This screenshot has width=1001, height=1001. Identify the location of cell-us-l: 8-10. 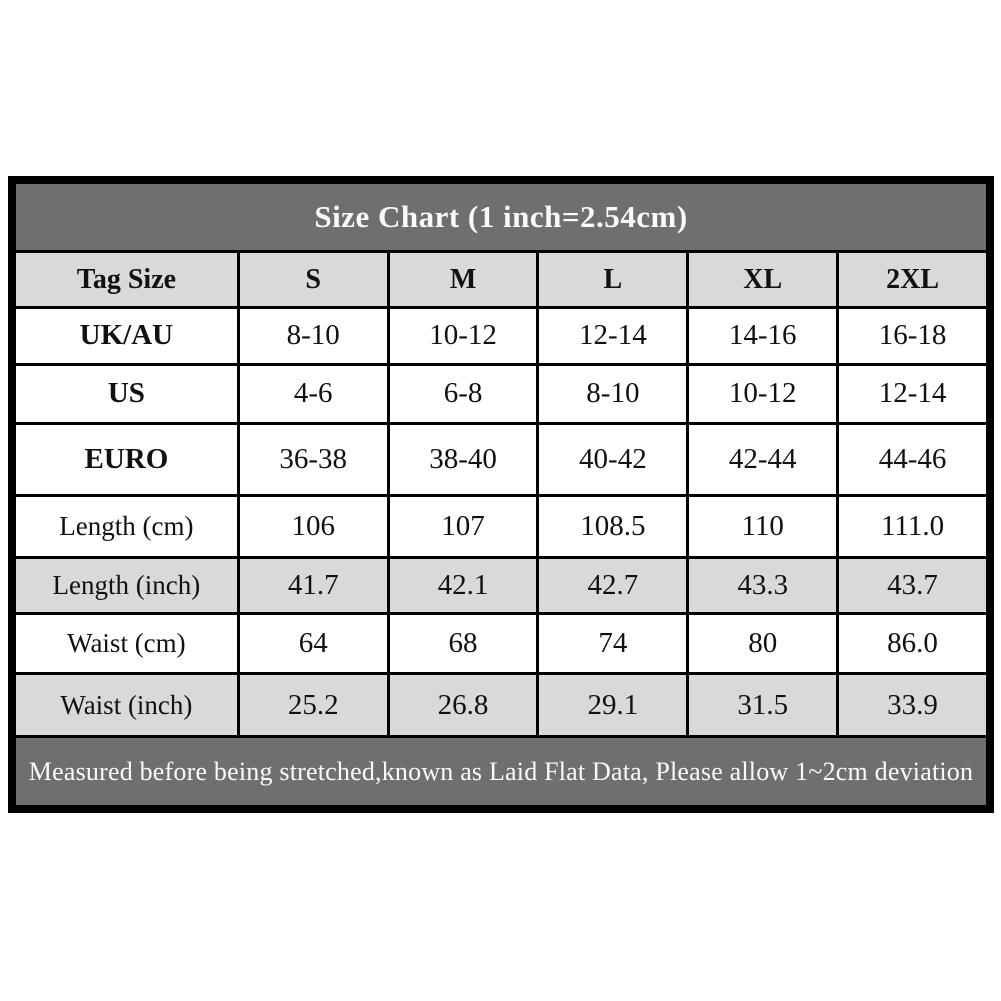
(613, 394).